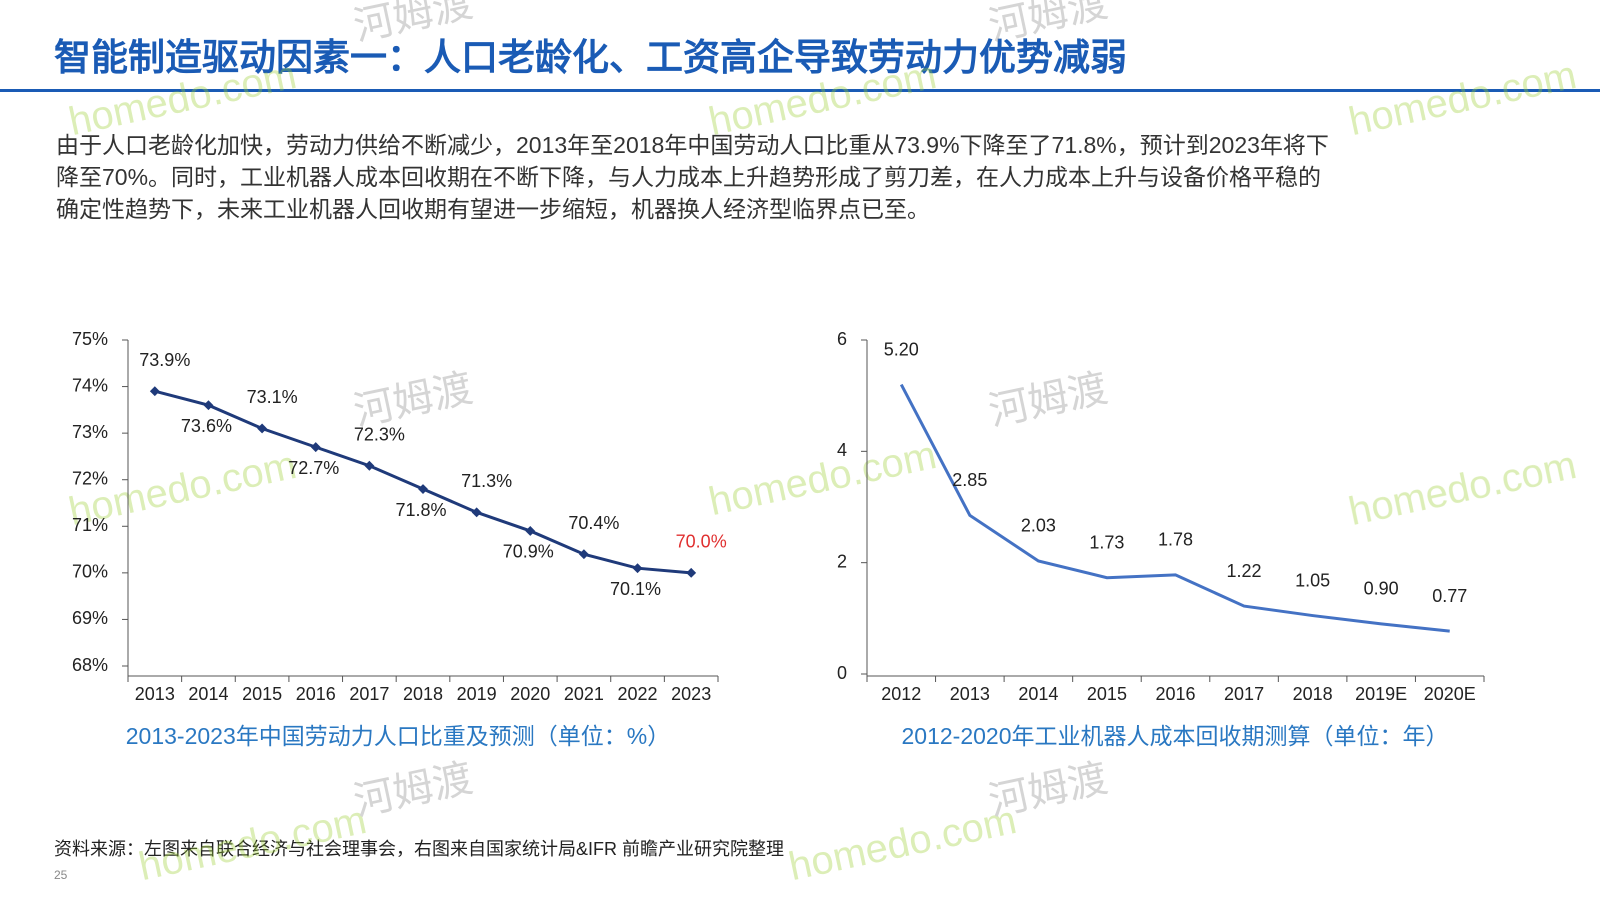 This screenshot has height=905, width=1600. Describe the element at coordinates (1175, 736) in the screenshot. I see `chart-title: 2012-2020年工业机器人成本回收期测算（单位：年）` at that location.